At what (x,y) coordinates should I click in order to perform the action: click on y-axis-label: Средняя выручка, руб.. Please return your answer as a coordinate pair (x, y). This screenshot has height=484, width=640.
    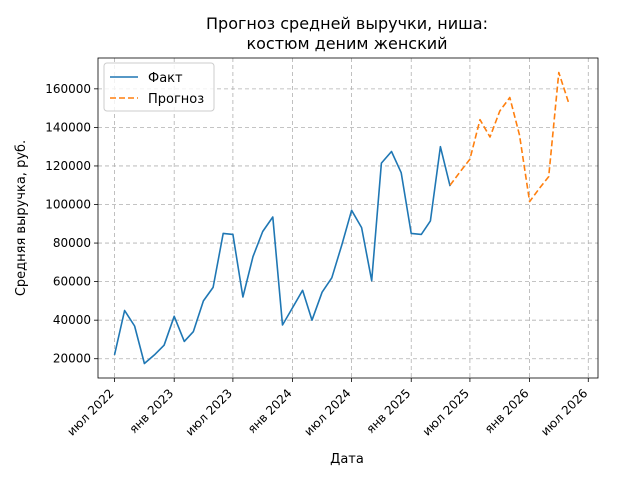
    Looking at the image, I should click on (21, 218).